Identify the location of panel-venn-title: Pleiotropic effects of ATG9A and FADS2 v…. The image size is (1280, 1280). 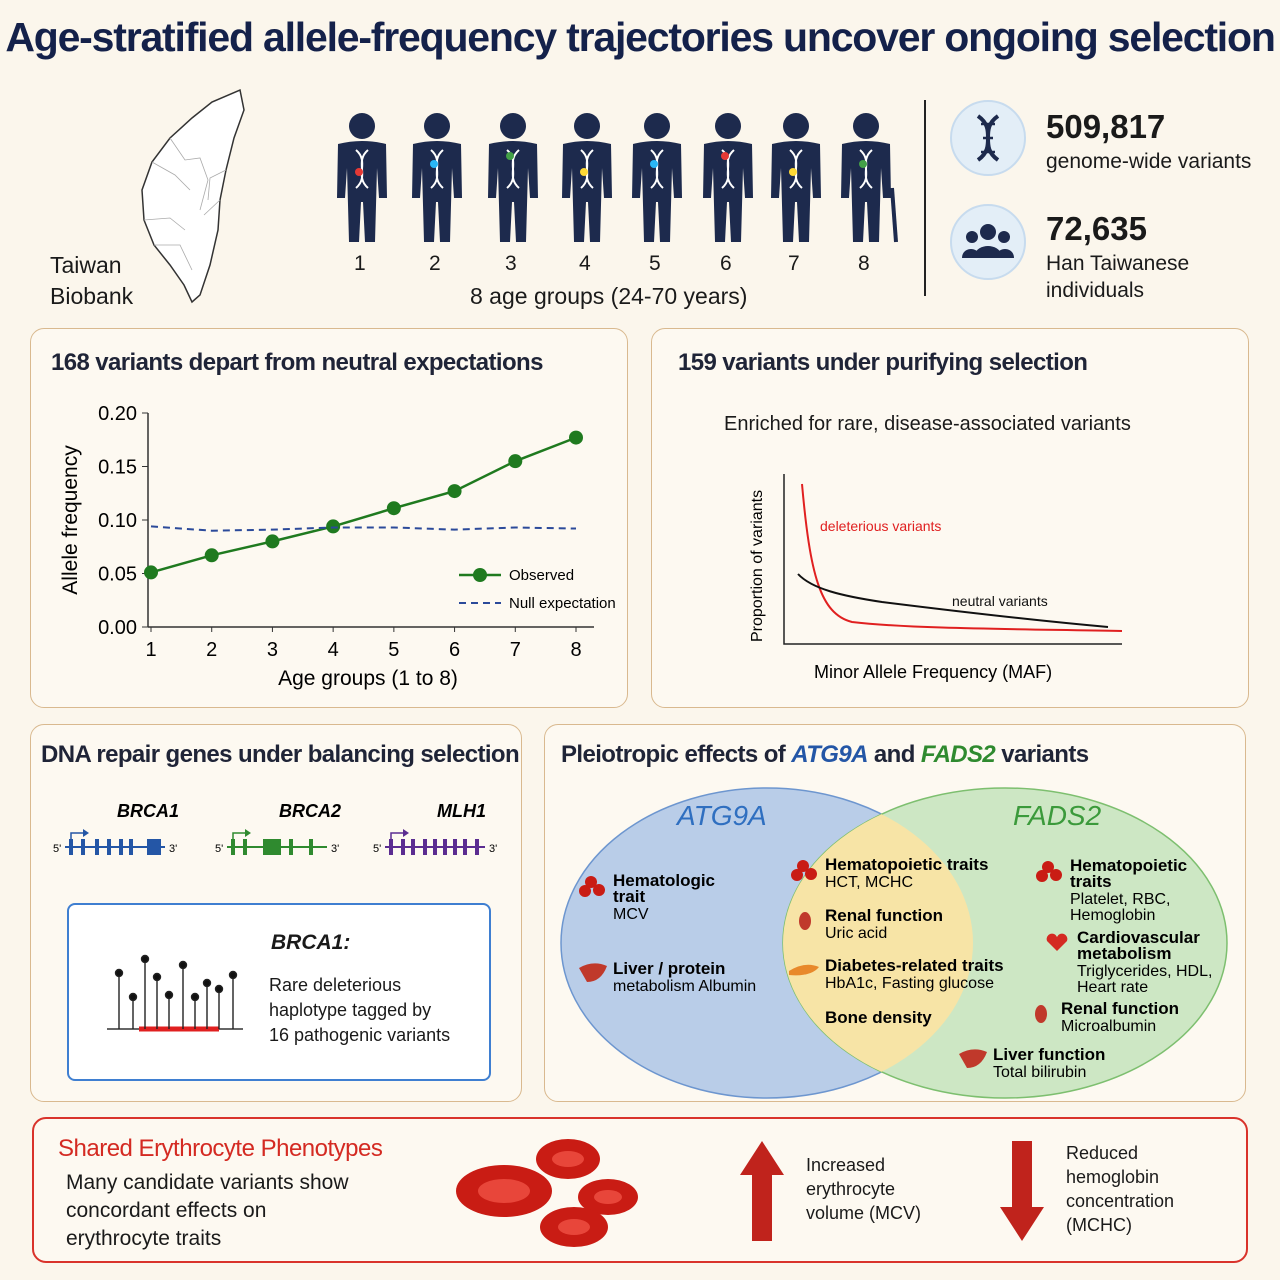
(825, 754).